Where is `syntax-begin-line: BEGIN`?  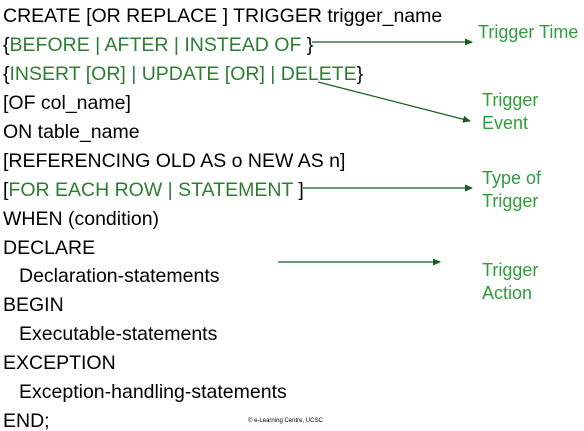 syntax-begin-line: BEGIN is located at coordinates (33, 305).